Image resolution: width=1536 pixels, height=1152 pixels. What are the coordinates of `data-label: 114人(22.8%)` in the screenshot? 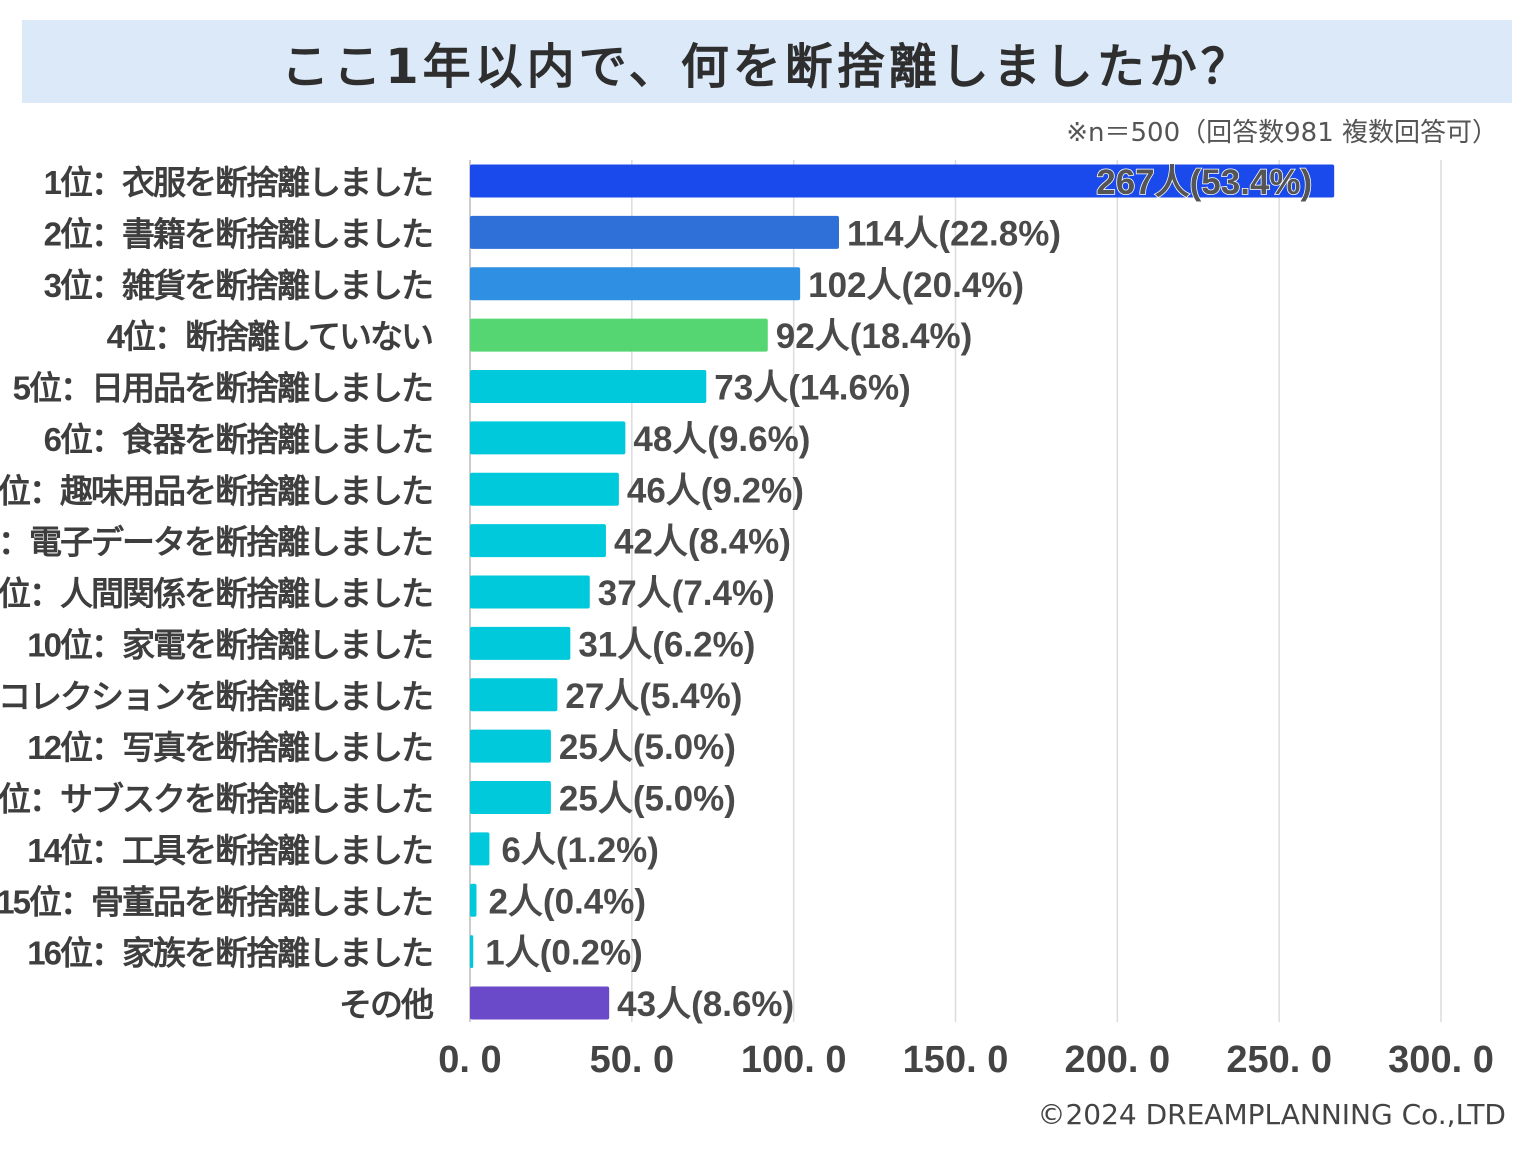 It's located at (954, 233).